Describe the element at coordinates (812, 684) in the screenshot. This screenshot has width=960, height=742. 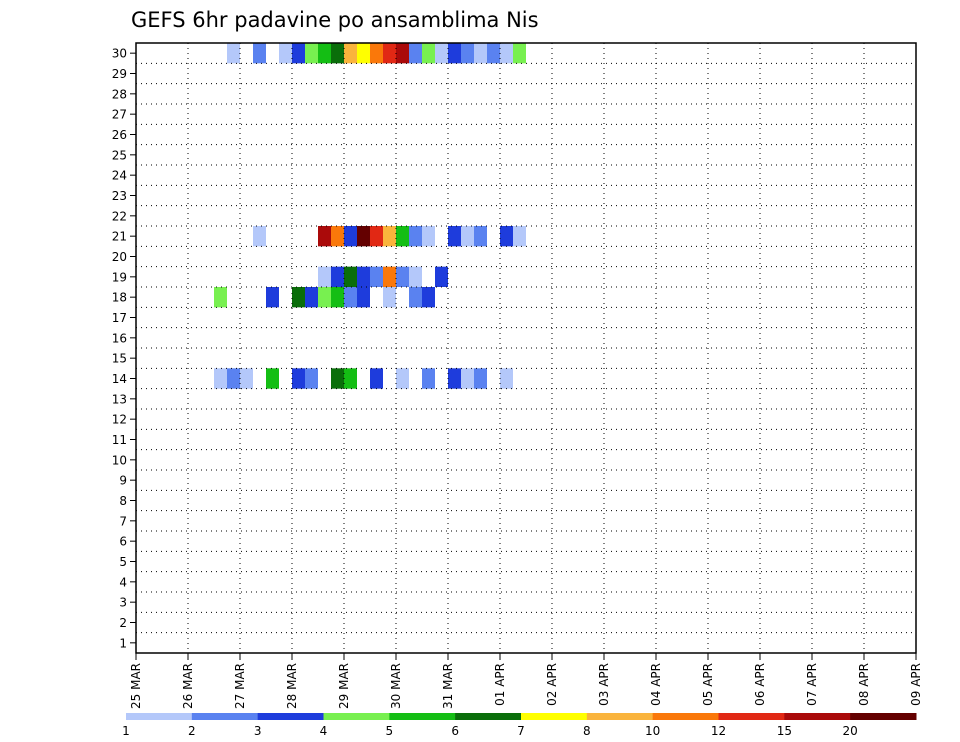
I see `x-tick-label: 07 APR` at that location.